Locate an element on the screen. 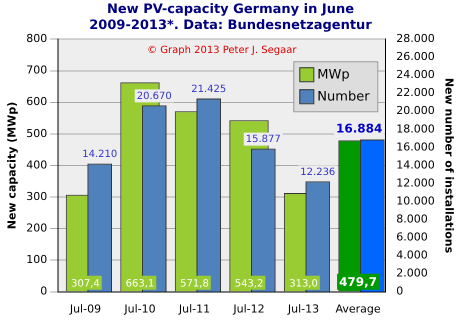  legend-label: Number is located at coordinates (343, 97).